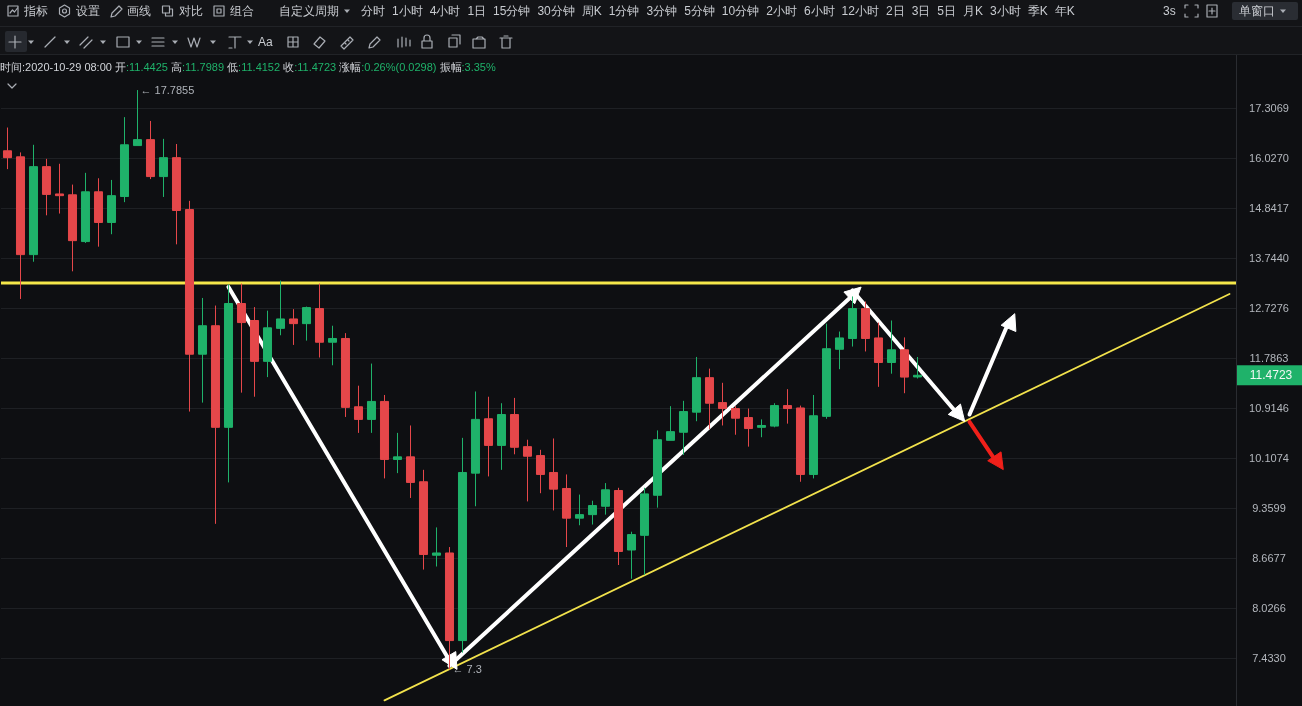  Describe the element at coordinates (1269, 657) in the screenshot. I see `y-tick-label: 7.4330` at that location.